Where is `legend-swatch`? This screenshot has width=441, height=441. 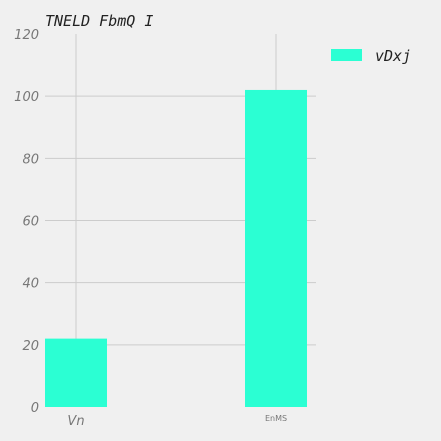 legend-swatch is located at coordinates (346, 55).